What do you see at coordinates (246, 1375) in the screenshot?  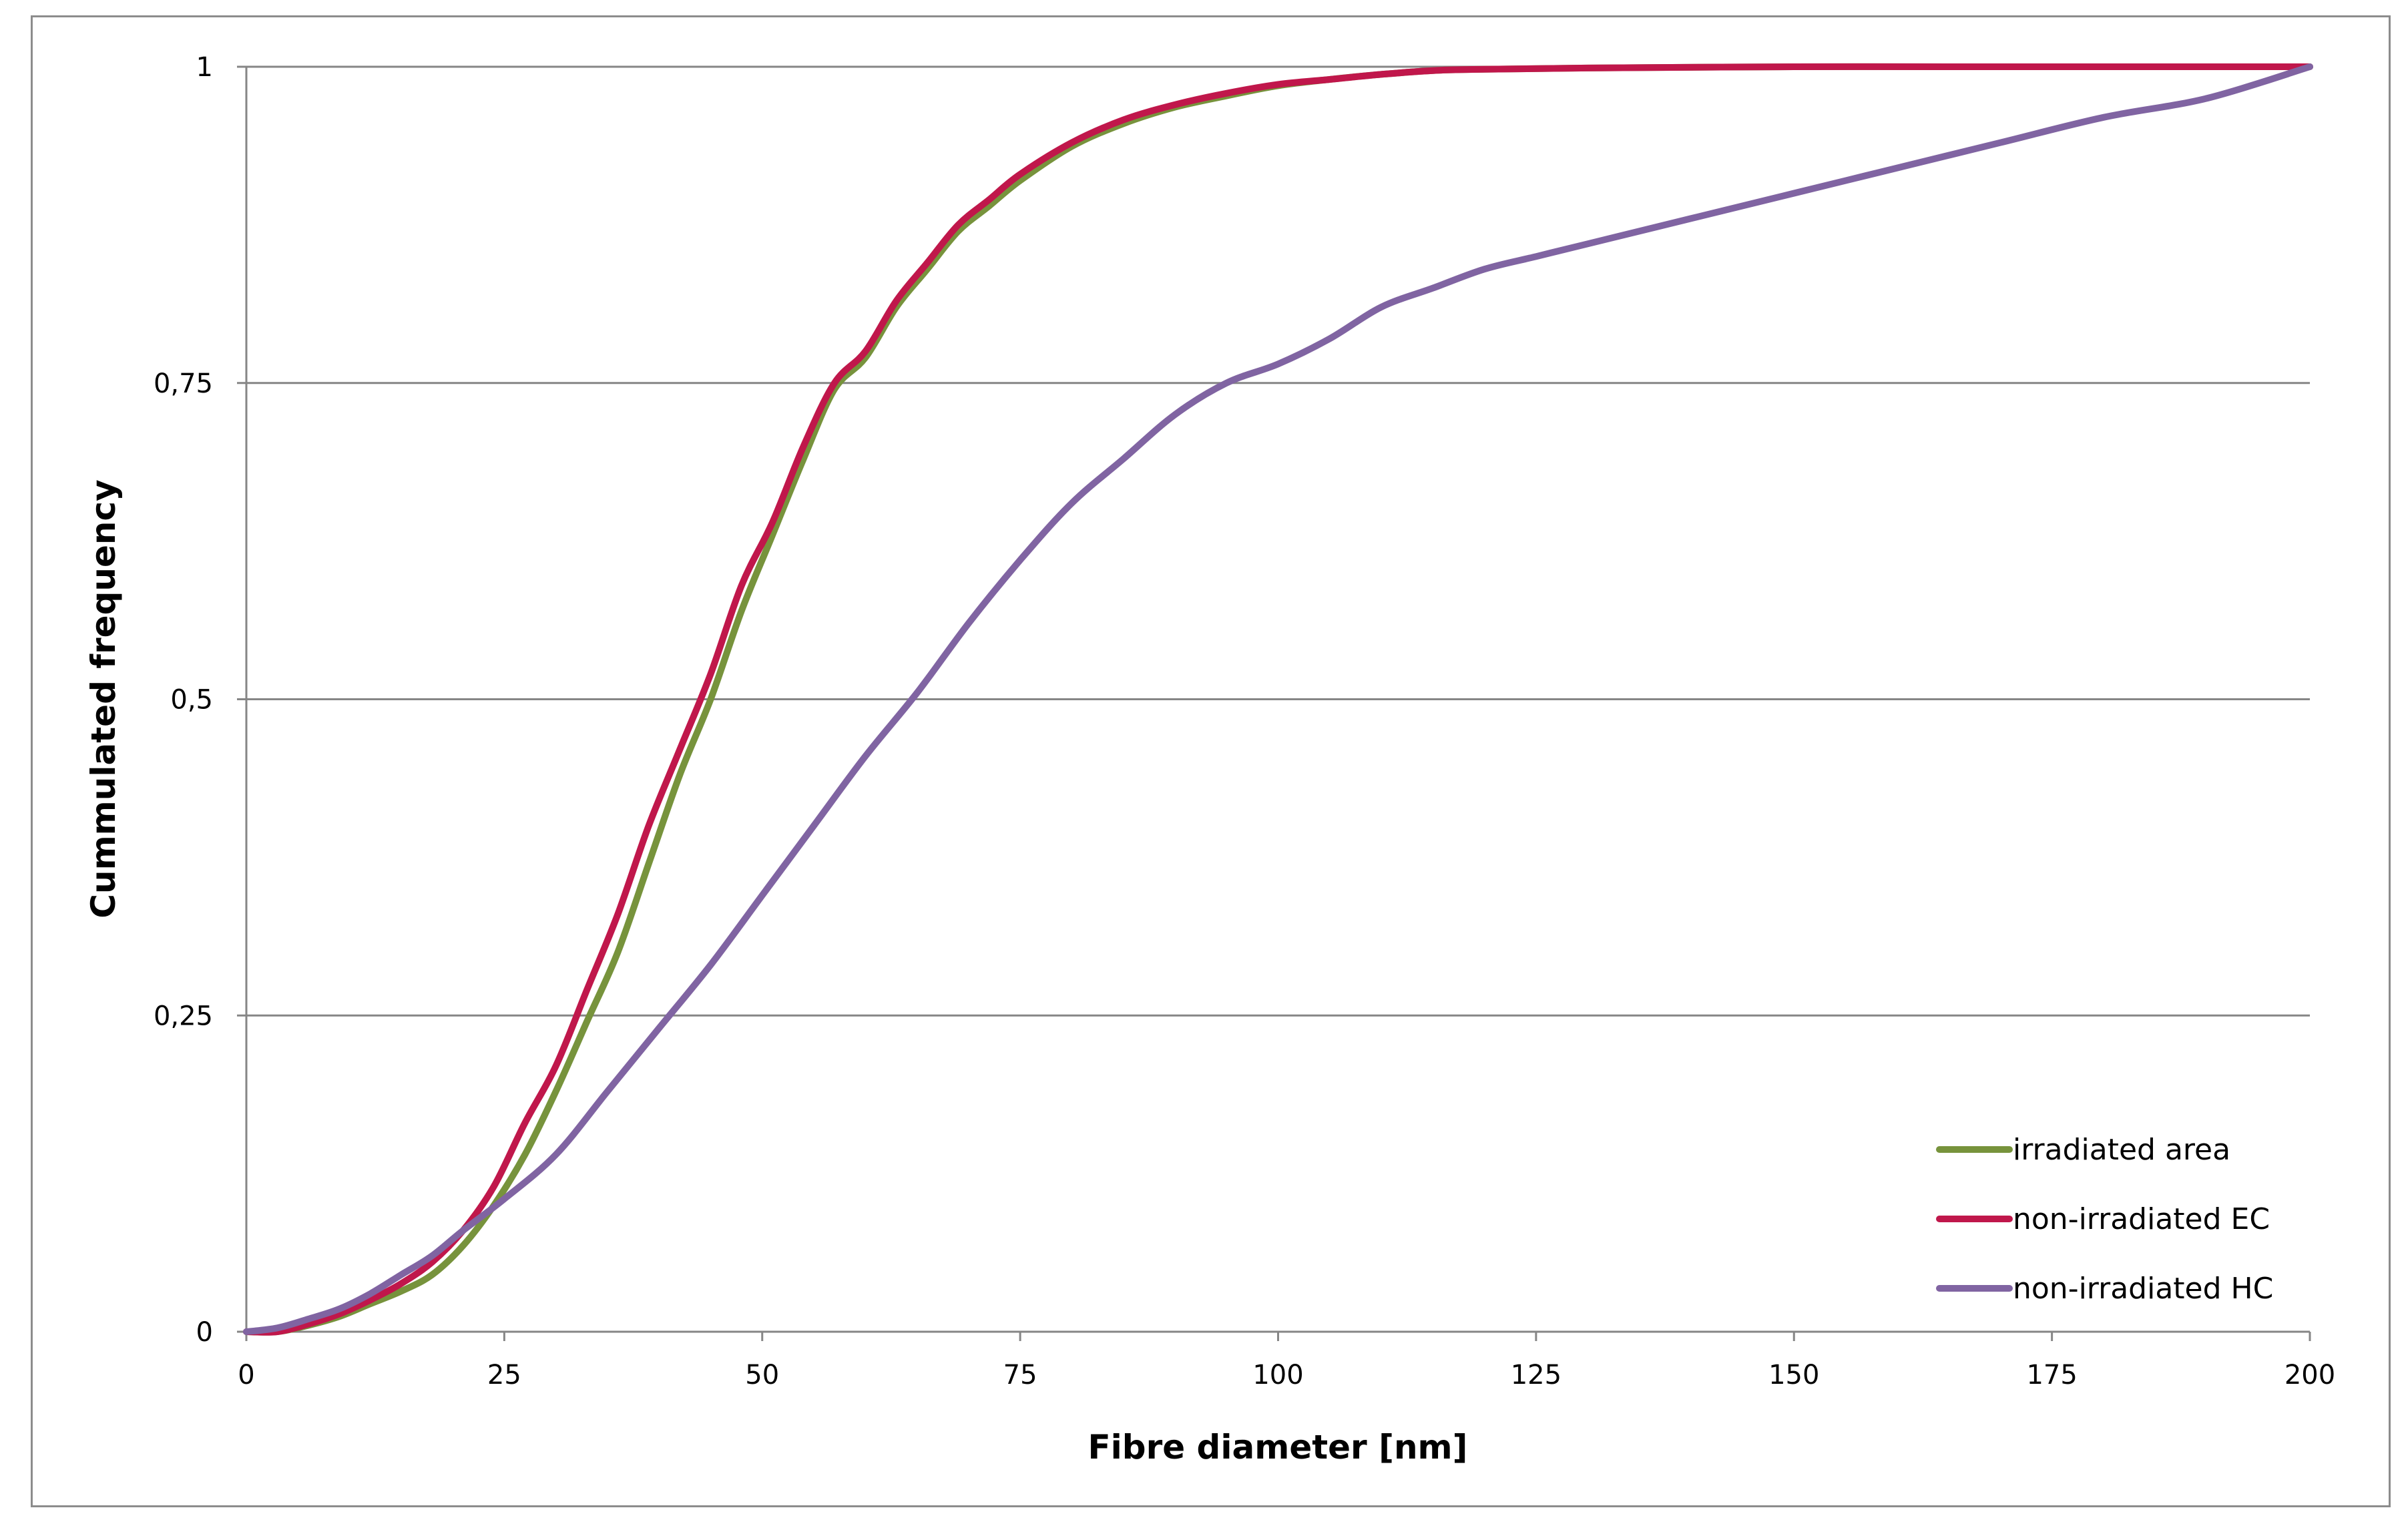 I see `x-tick-label-0: 0` at bounding box center [246, 1375].